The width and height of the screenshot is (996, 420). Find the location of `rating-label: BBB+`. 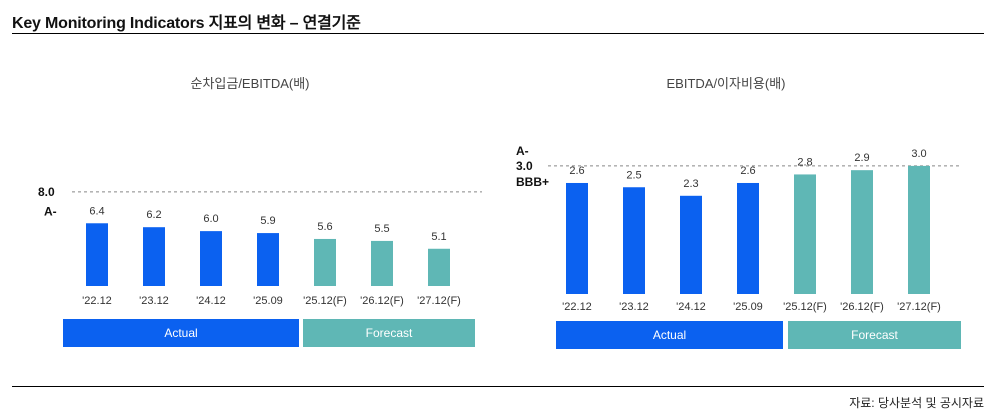

rating-label: BBB+ is located at coordinates (532, 182).